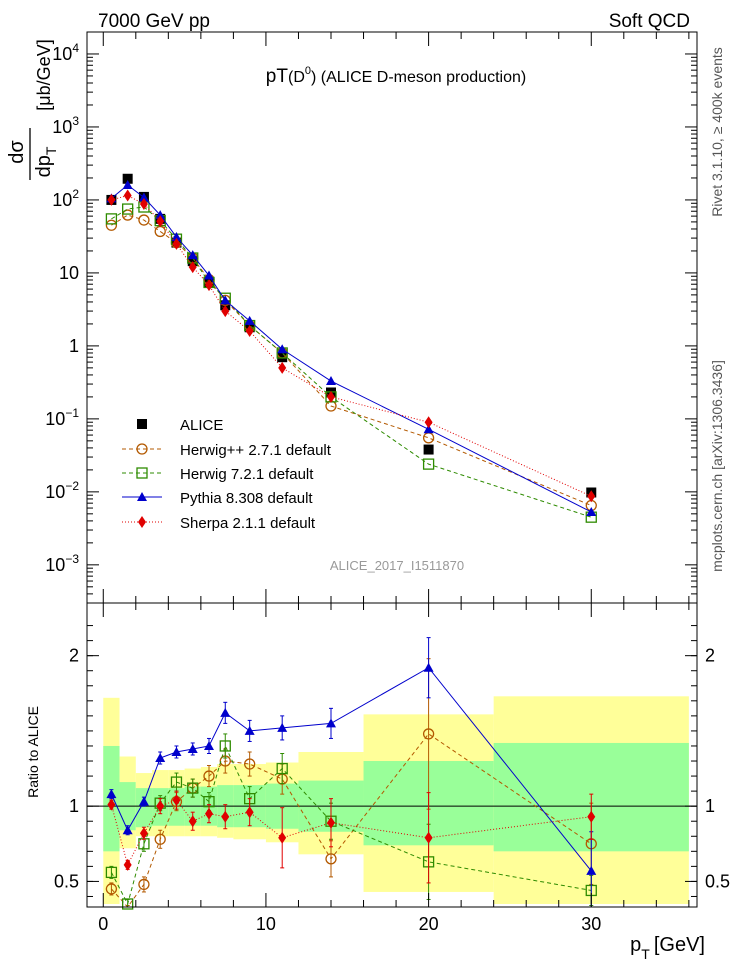  I want to click on legend-entry-herwig7: Herwig 7.2.1 default, so click(218, 474).